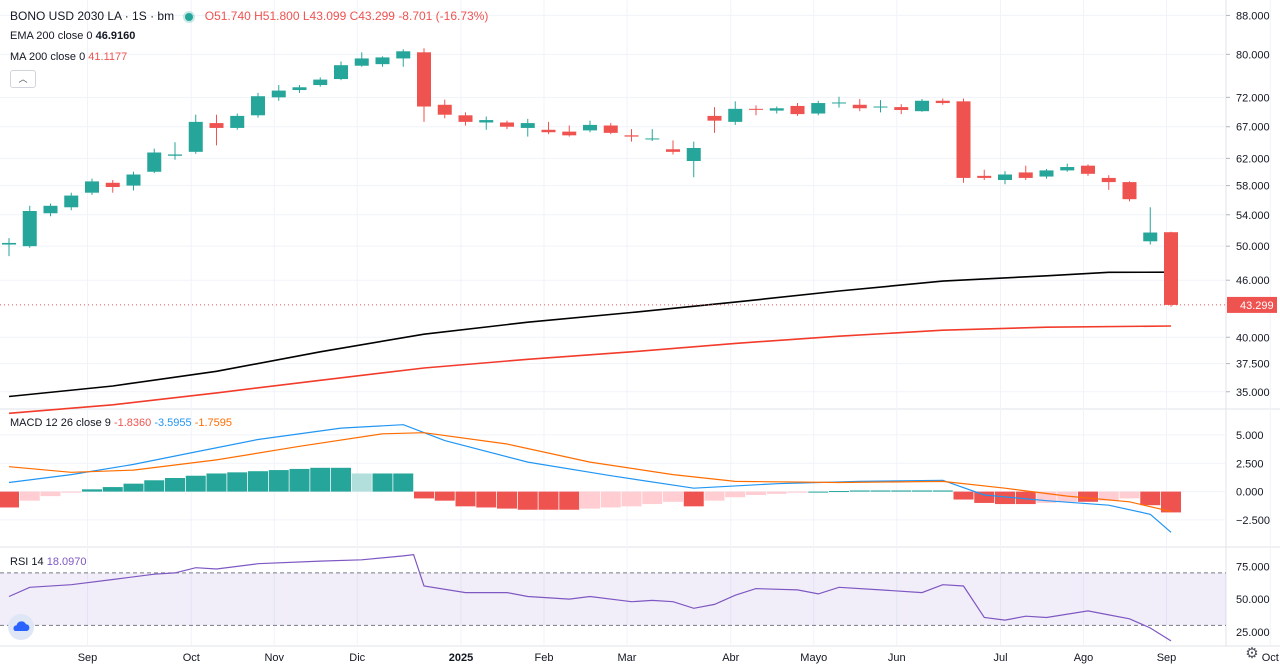 The width and height of the screenshot is (1280, 668). Describe the element at coordinates (1167, 658) in the screenshot. I see `time-axis-label: Sep` at that location.